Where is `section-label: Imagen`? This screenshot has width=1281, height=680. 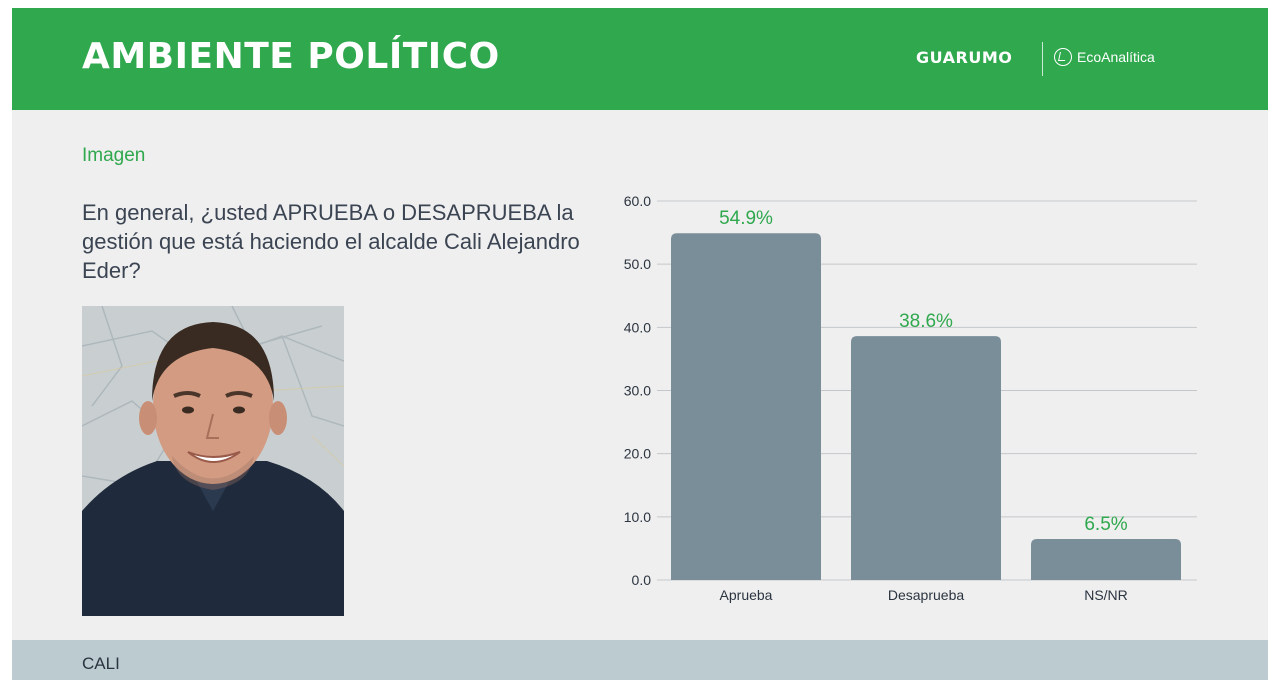 section-label: Imagen is located at coordinates (114, 155).